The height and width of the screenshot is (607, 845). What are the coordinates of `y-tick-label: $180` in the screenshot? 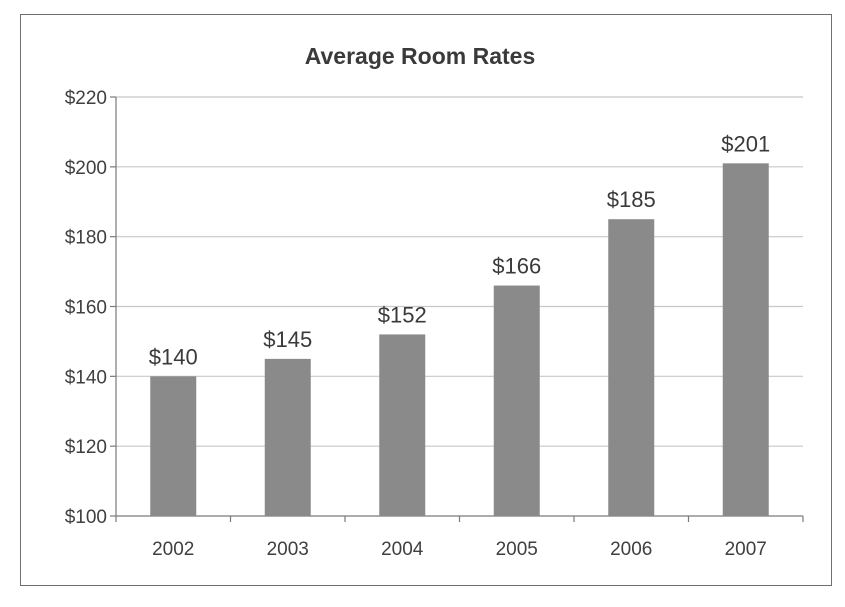 It's located at (86, 238).